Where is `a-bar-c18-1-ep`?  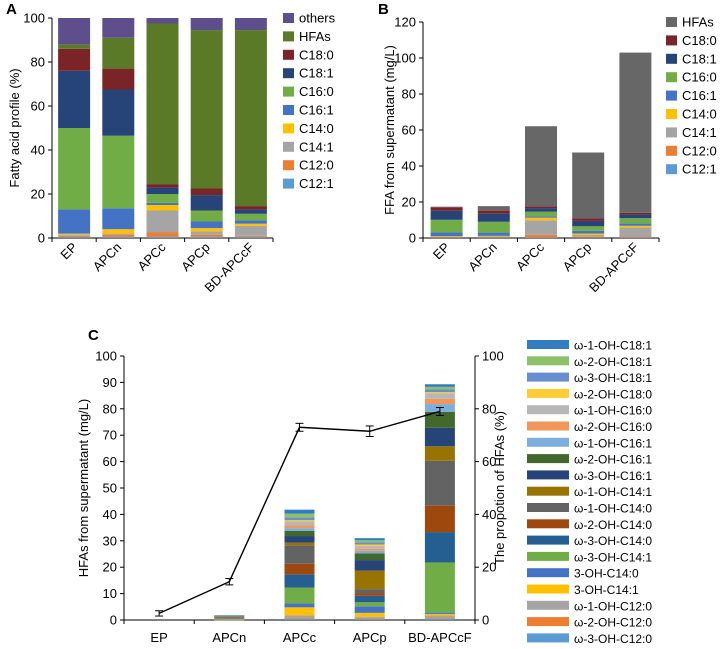 a-bar-c18-1-ep is located at coordinates (74, 99).